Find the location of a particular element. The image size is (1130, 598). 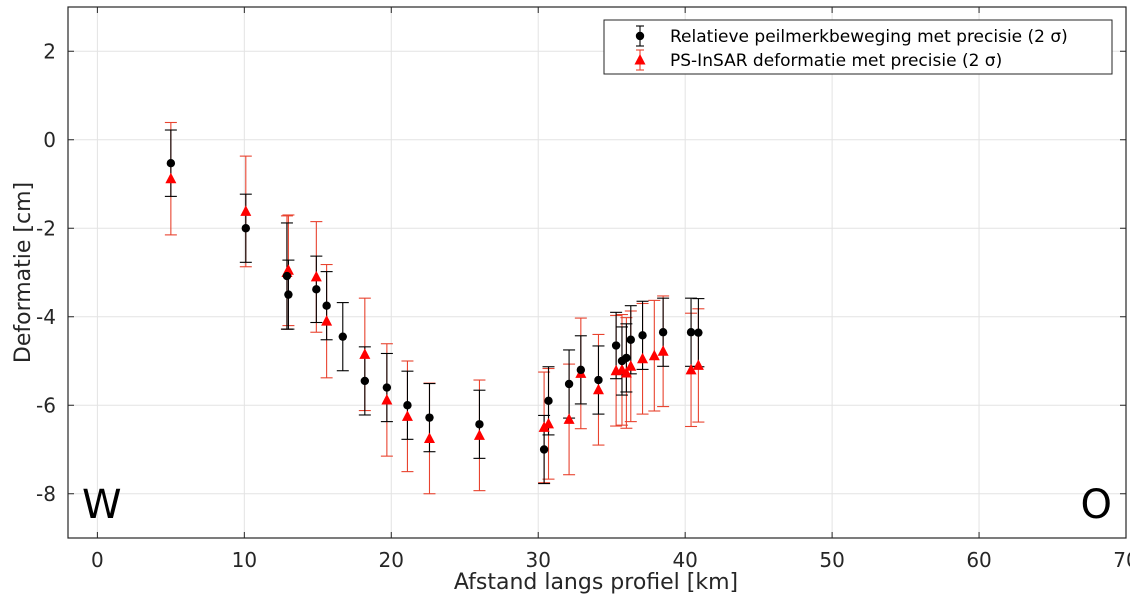

x-tick-label: 60 is located at coordinates (978, 560).